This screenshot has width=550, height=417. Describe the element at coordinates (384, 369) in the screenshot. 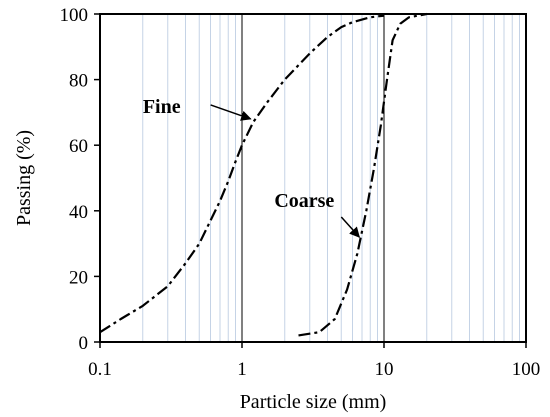

I see `x-tick-label: 10` at that location.